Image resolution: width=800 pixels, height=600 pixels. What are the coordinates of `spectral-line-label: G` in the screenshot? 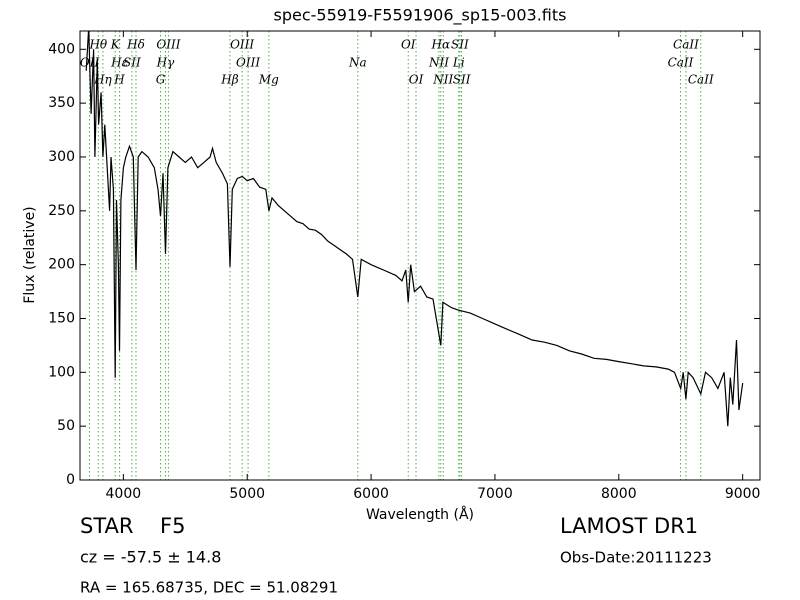 It's located at (161, 80).